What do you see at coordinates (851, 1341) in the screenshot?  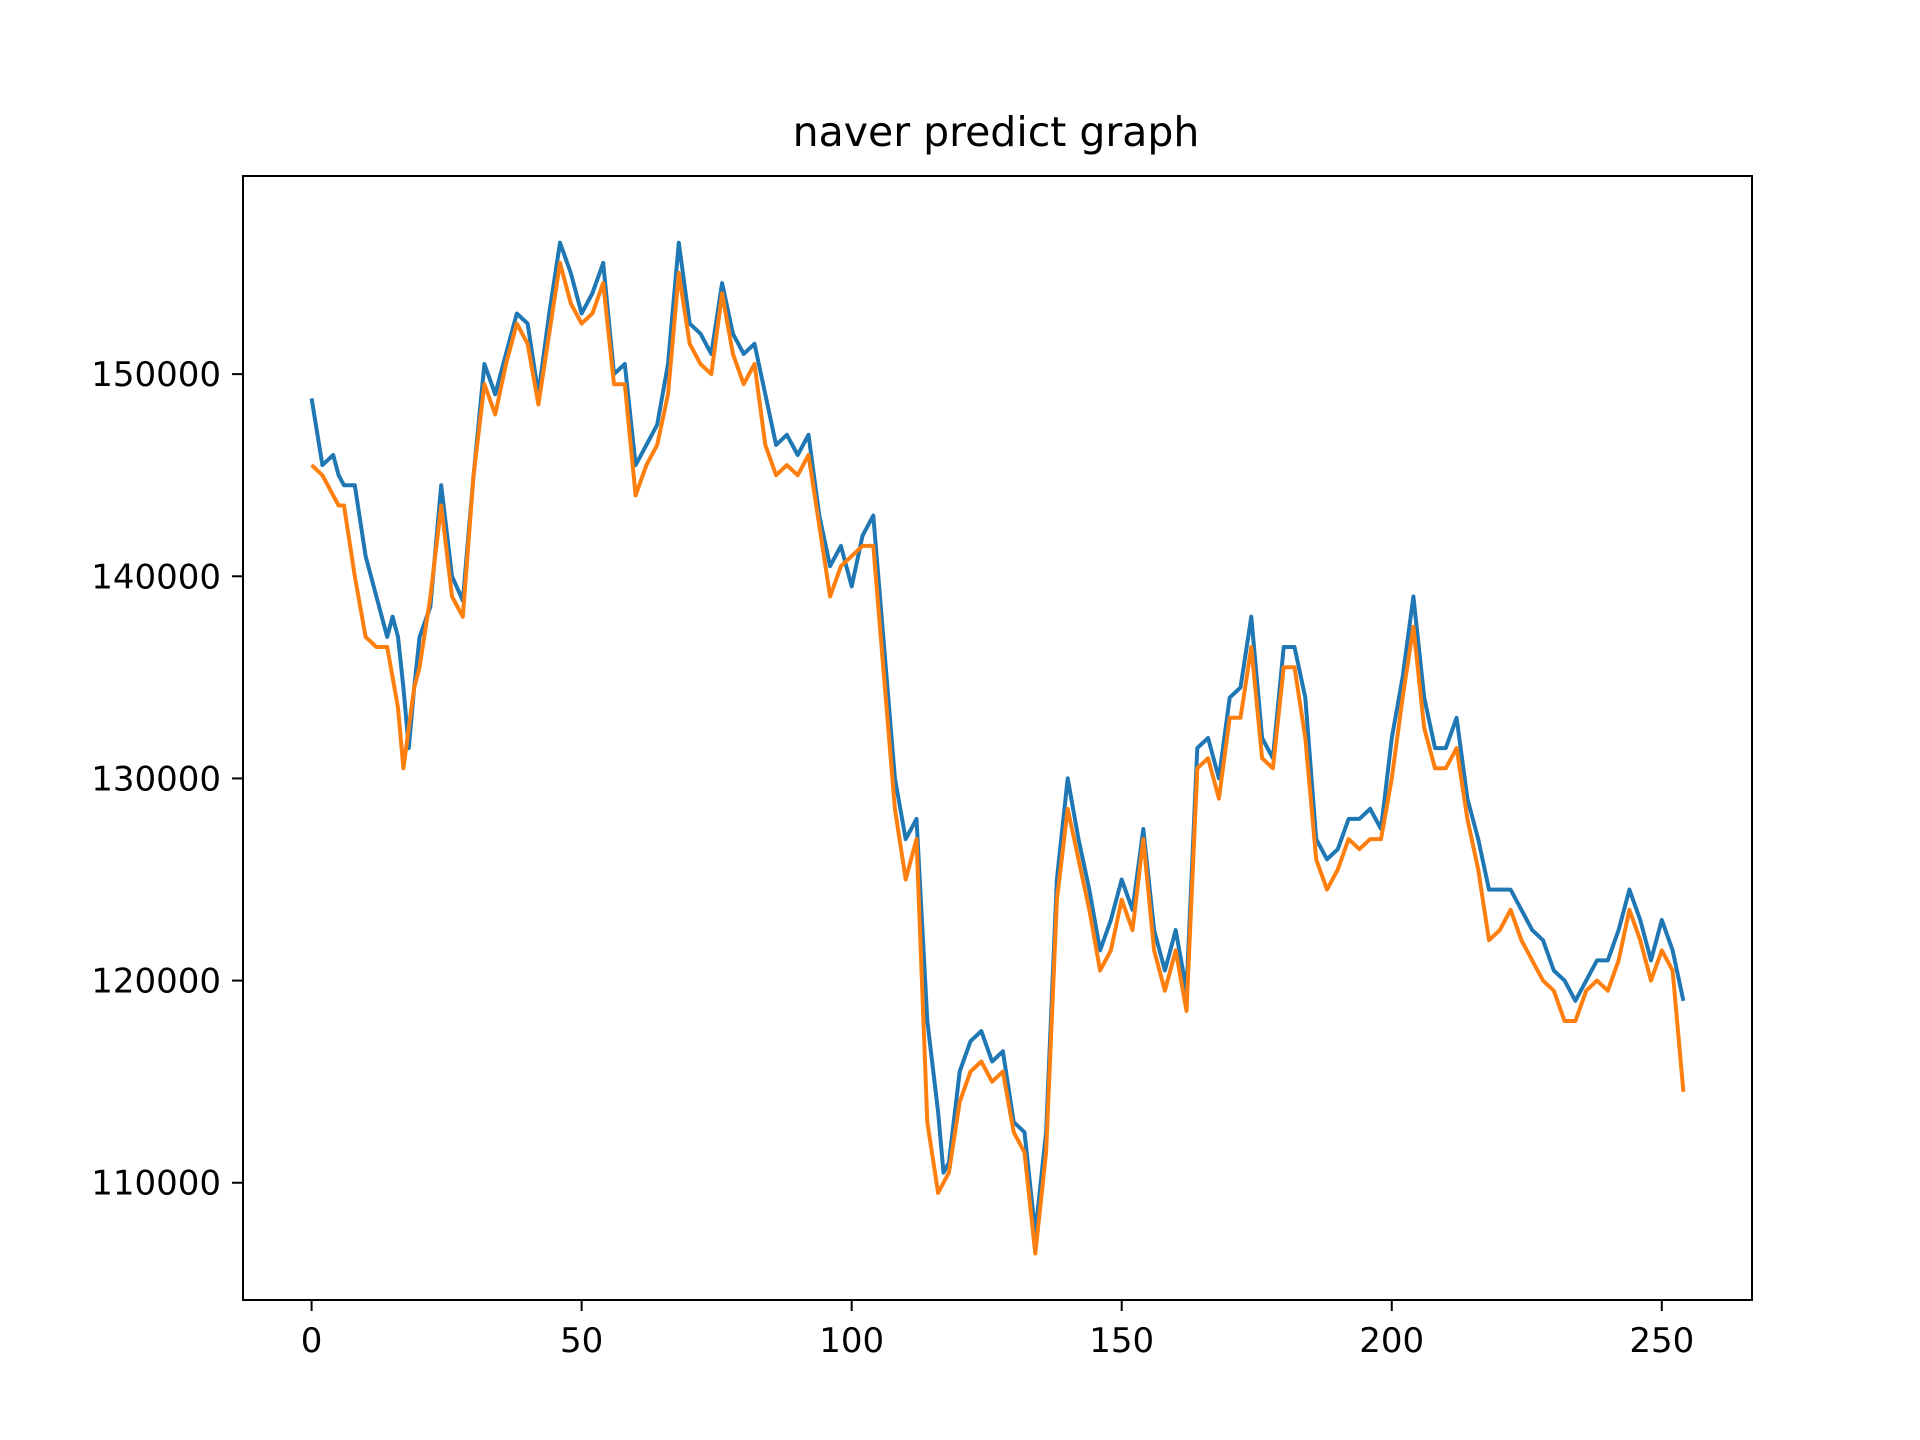 I see `x-tick-label: 100` at bounding box center [851, 1341].